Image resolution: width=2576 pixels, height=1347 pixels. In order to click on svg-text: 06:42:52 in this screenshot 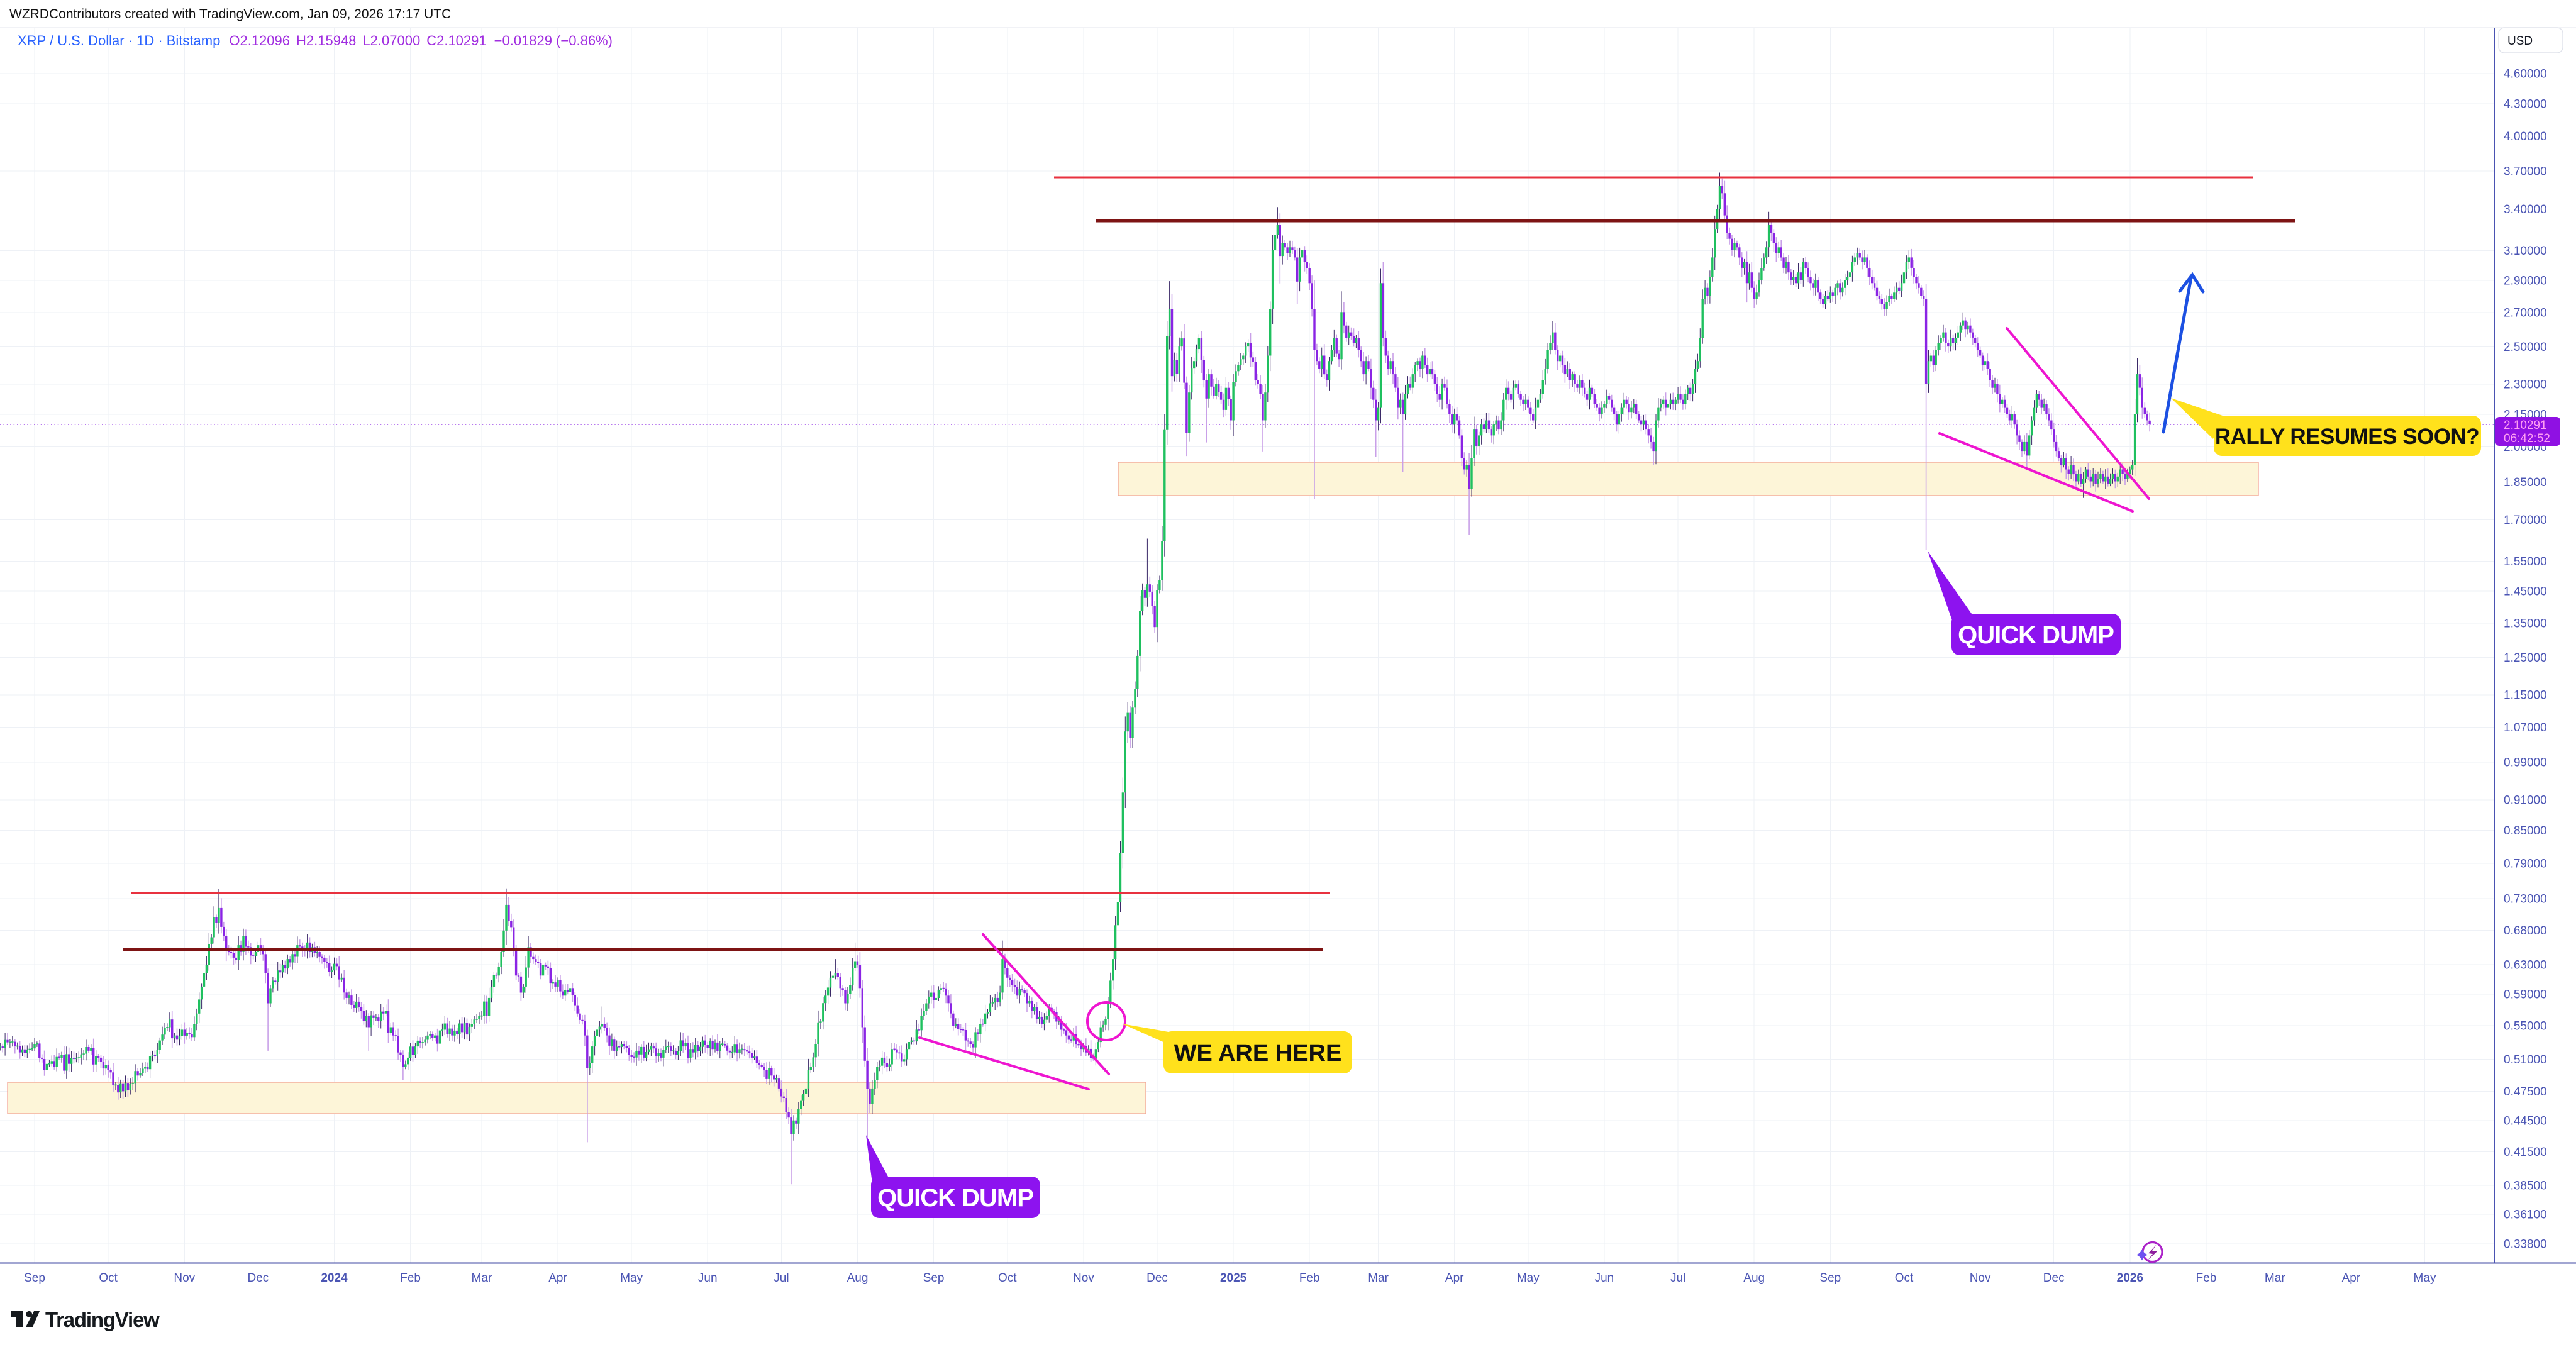, I will do `click(2527, 438)`.